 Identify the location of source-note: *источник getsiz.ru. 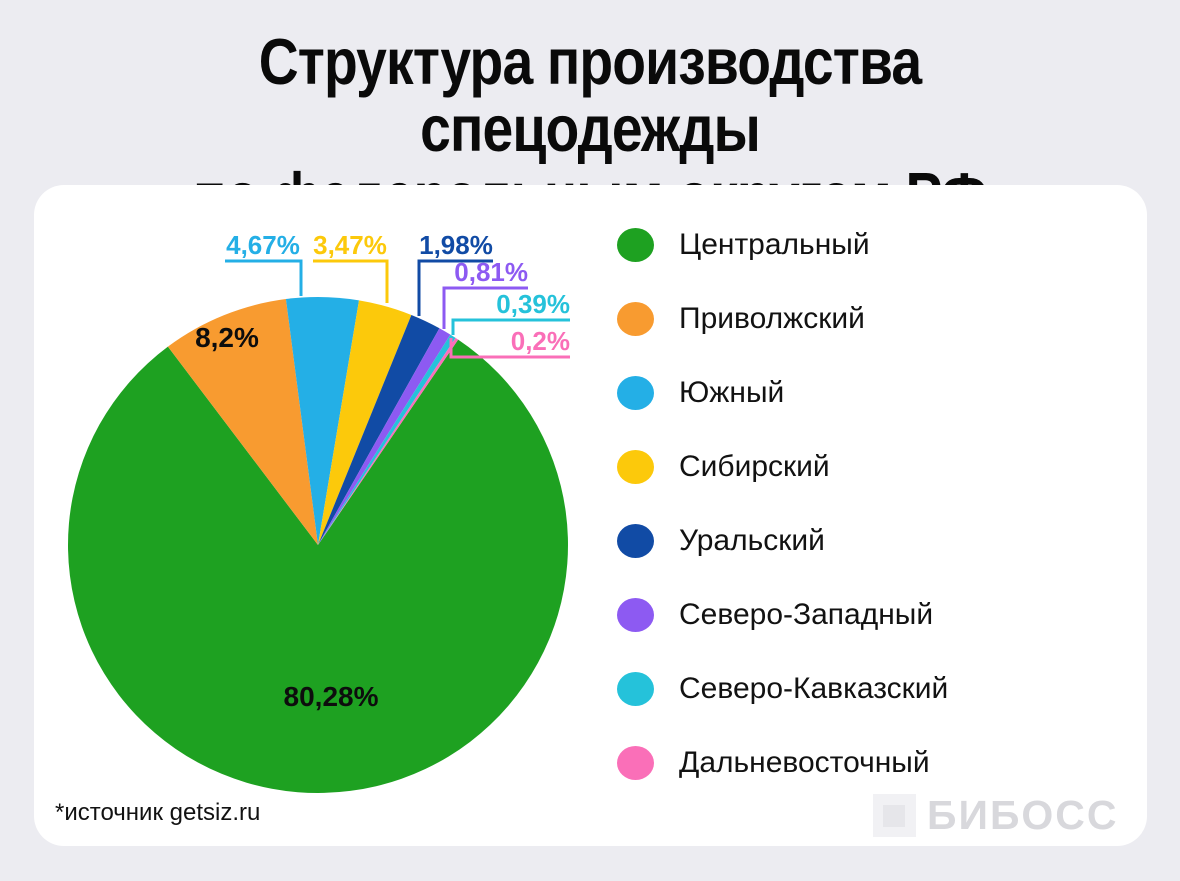
(158, 812).